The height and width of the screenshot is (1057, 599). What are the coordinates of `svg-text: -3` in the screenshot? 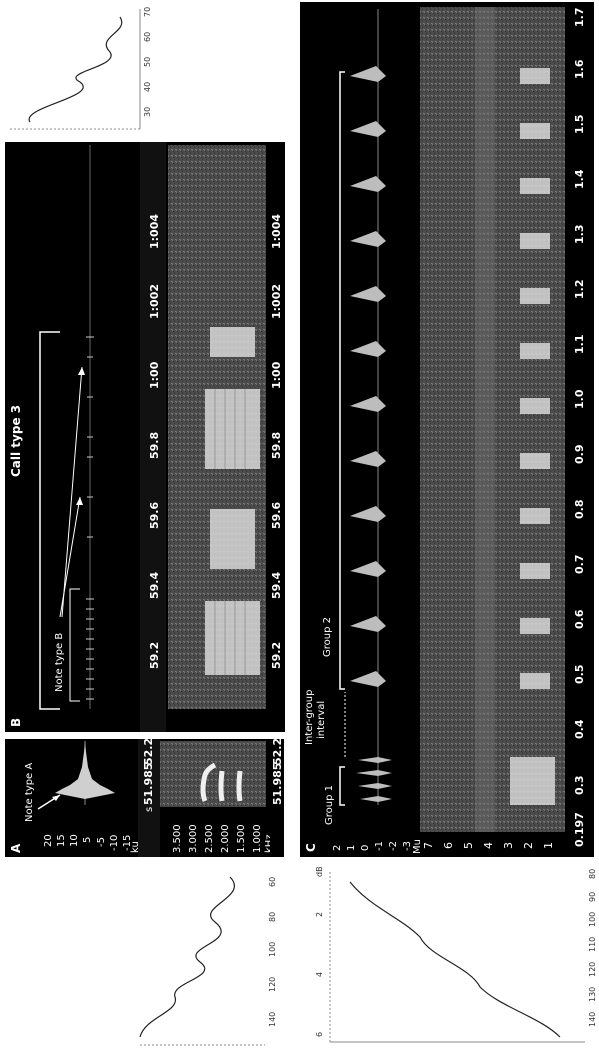 It's located at (407, 846).